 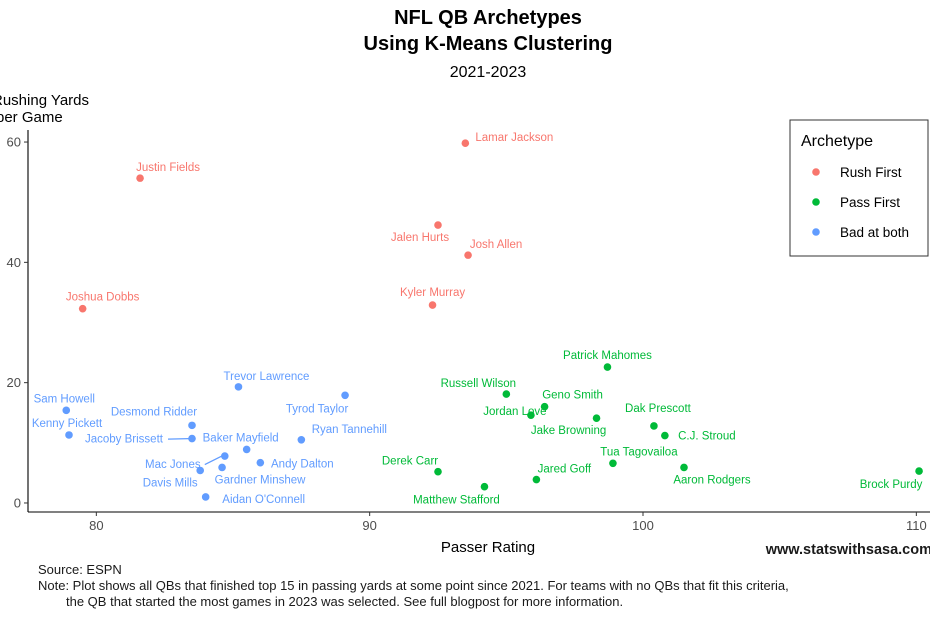 What do you see at coordinates (66, 410) in the screenshot?
I see `point-sam-howell` at bounding box center [66, 410].